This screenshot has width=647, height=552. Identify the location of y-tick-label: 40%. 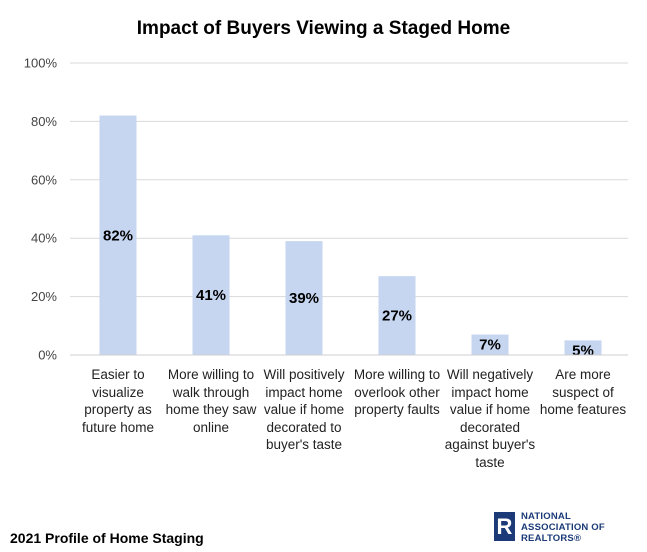
(44, 238).